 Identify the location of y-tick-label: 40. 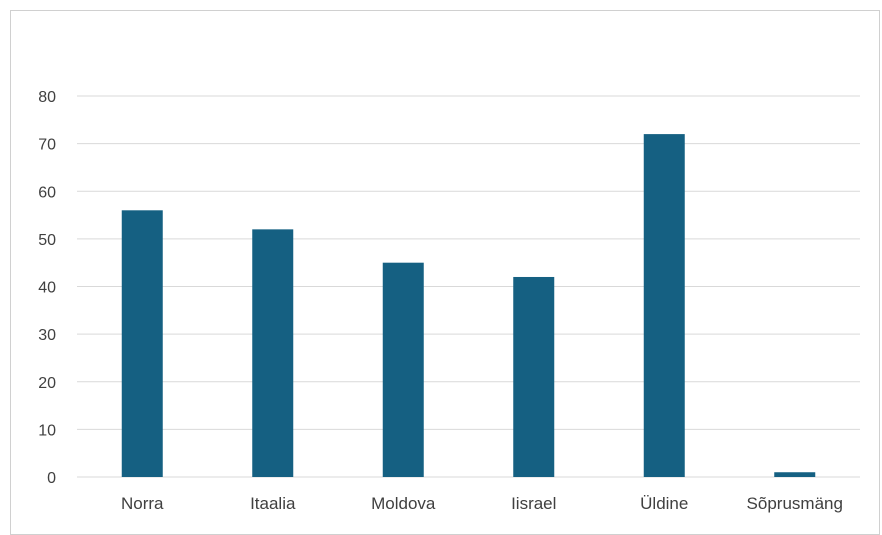
(47, 288).